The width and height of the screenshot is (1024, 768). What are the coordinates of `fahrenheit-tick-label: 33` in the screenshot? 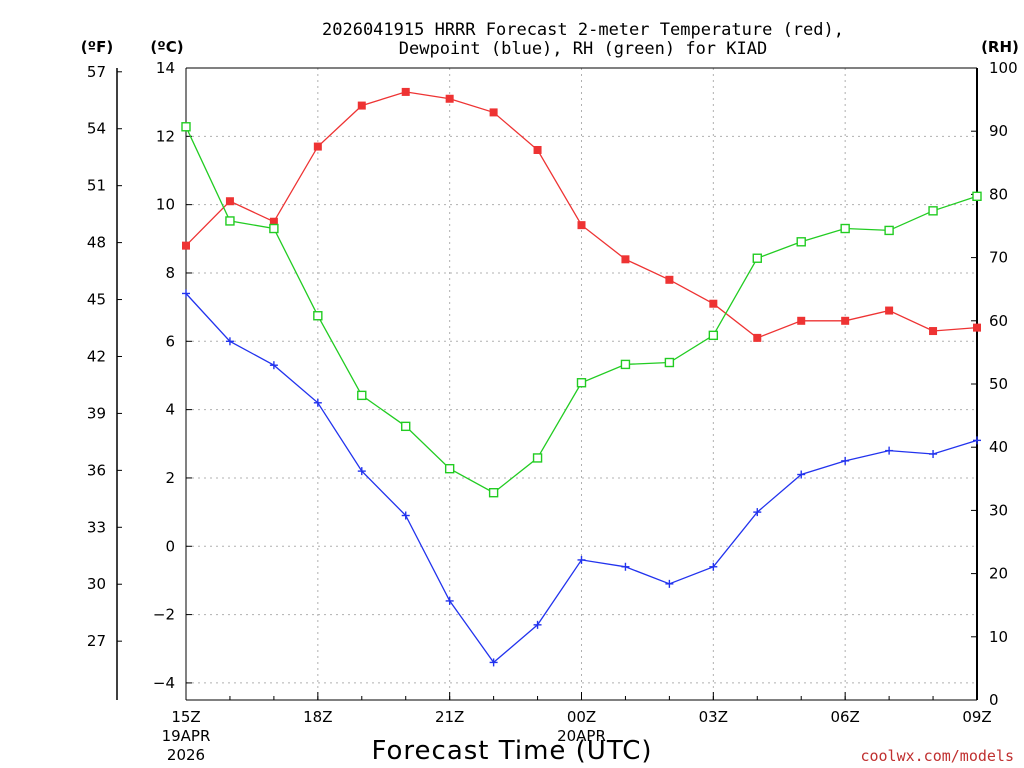 It's located at (96, 527).